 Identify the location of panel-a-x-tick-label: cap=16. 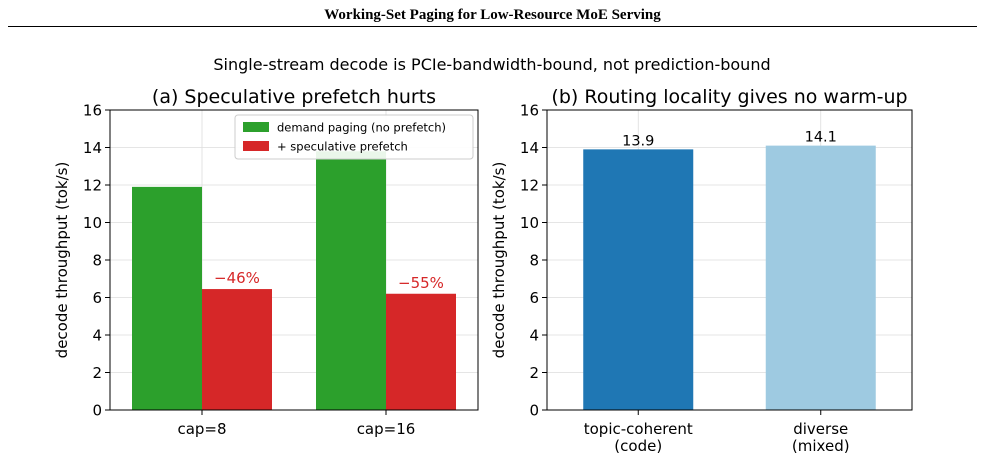
(386, 429).